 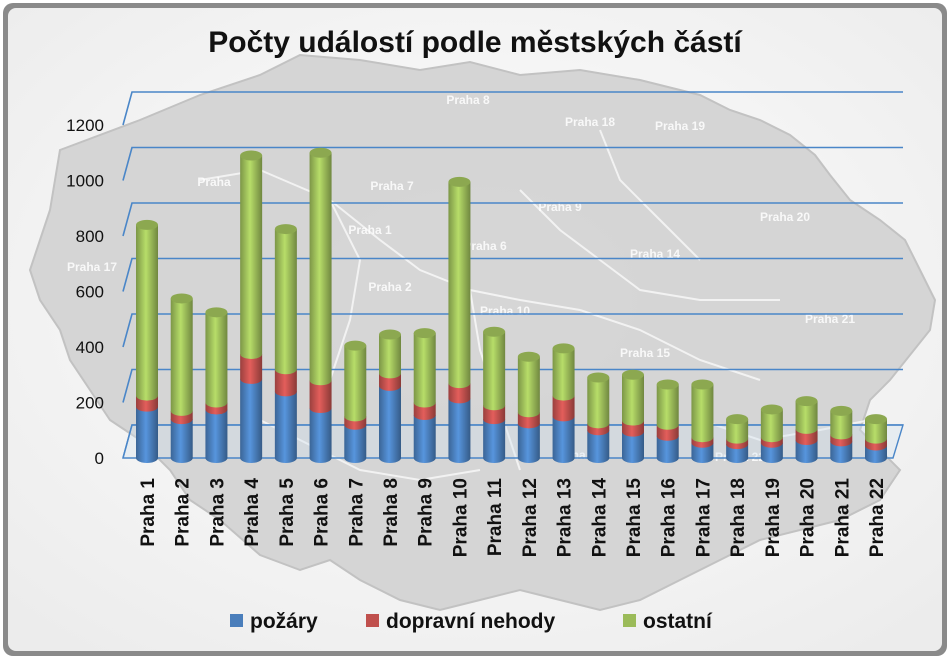 I want to click on y-tick-label: 1200, so click(x=85, y=125).